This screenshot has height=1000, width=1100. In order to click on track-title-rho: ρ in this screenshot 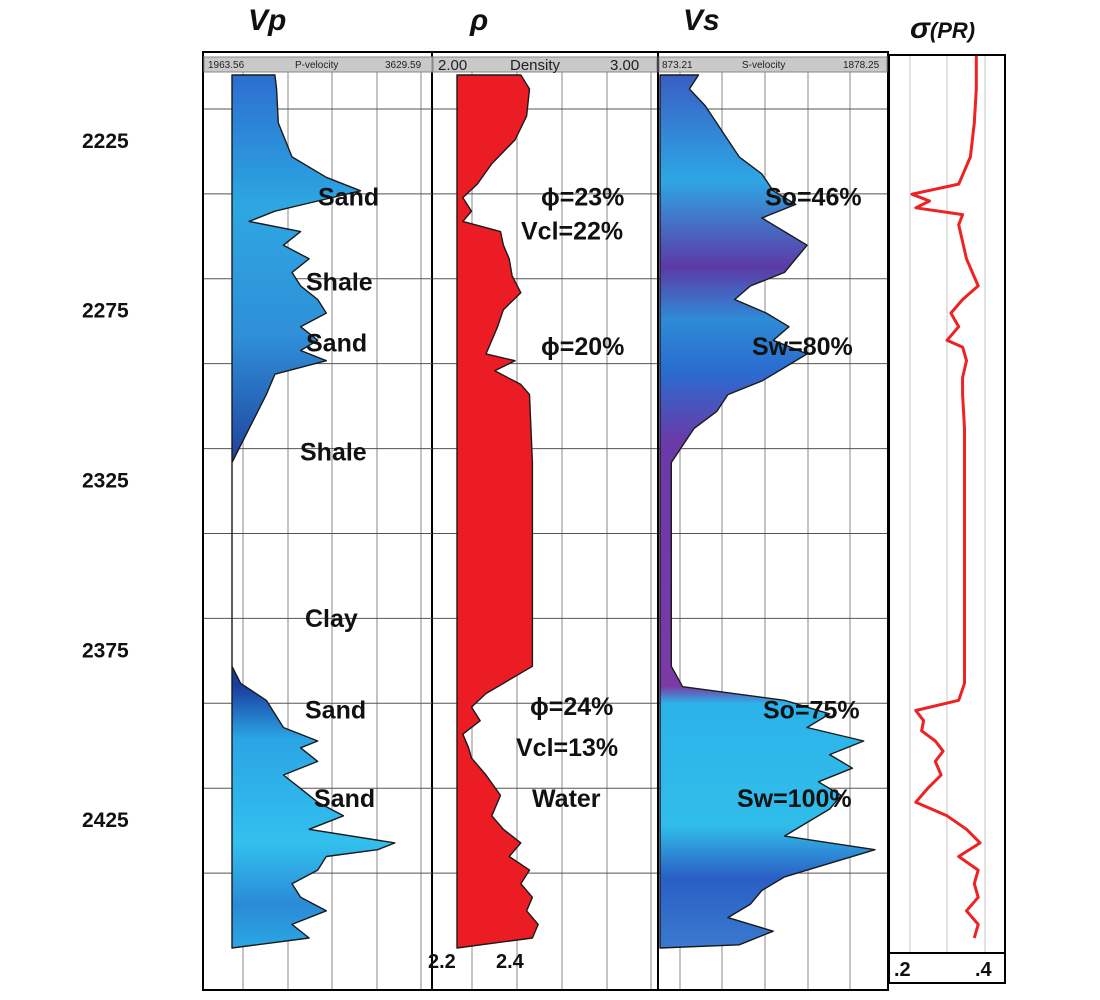, I will do `click(478, 20)`.